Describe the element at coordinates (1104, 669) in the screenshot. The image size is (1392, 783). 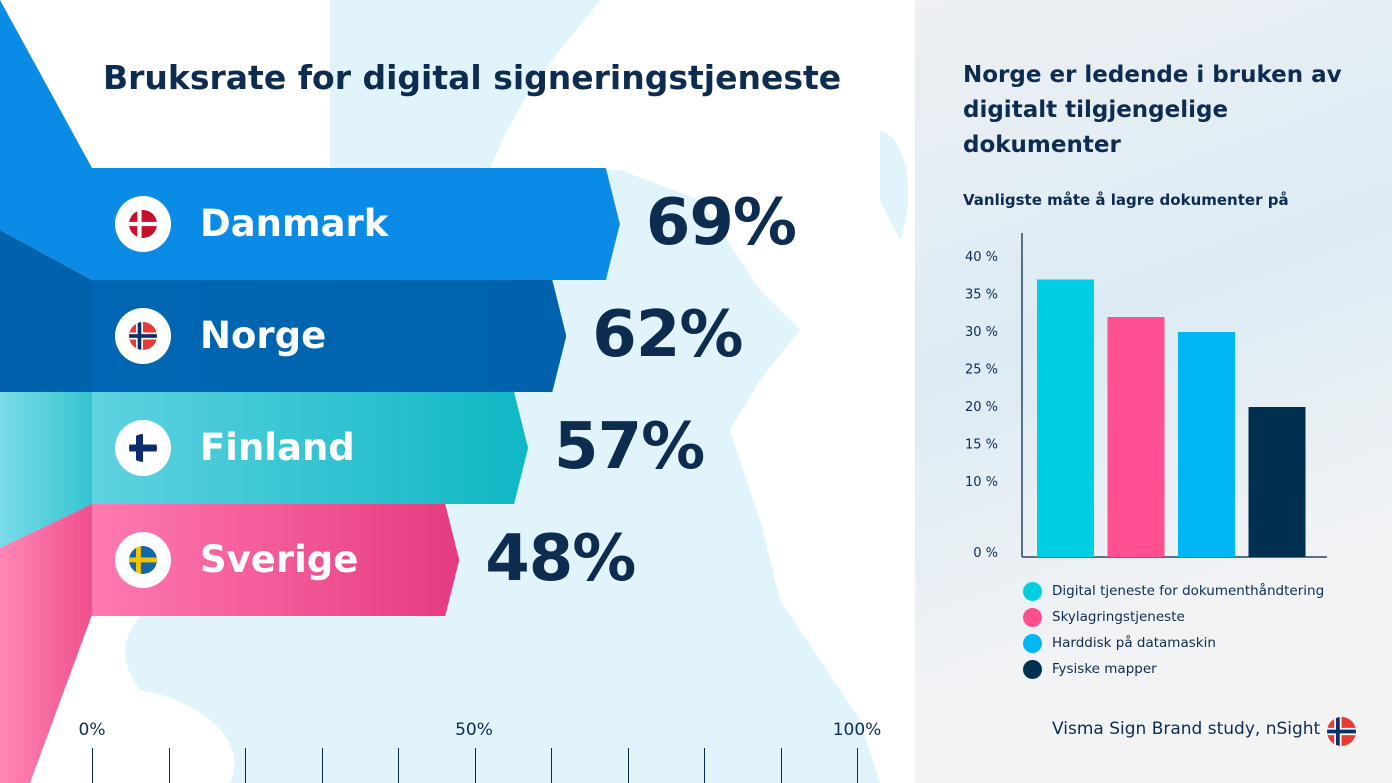
I see `legend-label: Fysiske mapper` at that location.